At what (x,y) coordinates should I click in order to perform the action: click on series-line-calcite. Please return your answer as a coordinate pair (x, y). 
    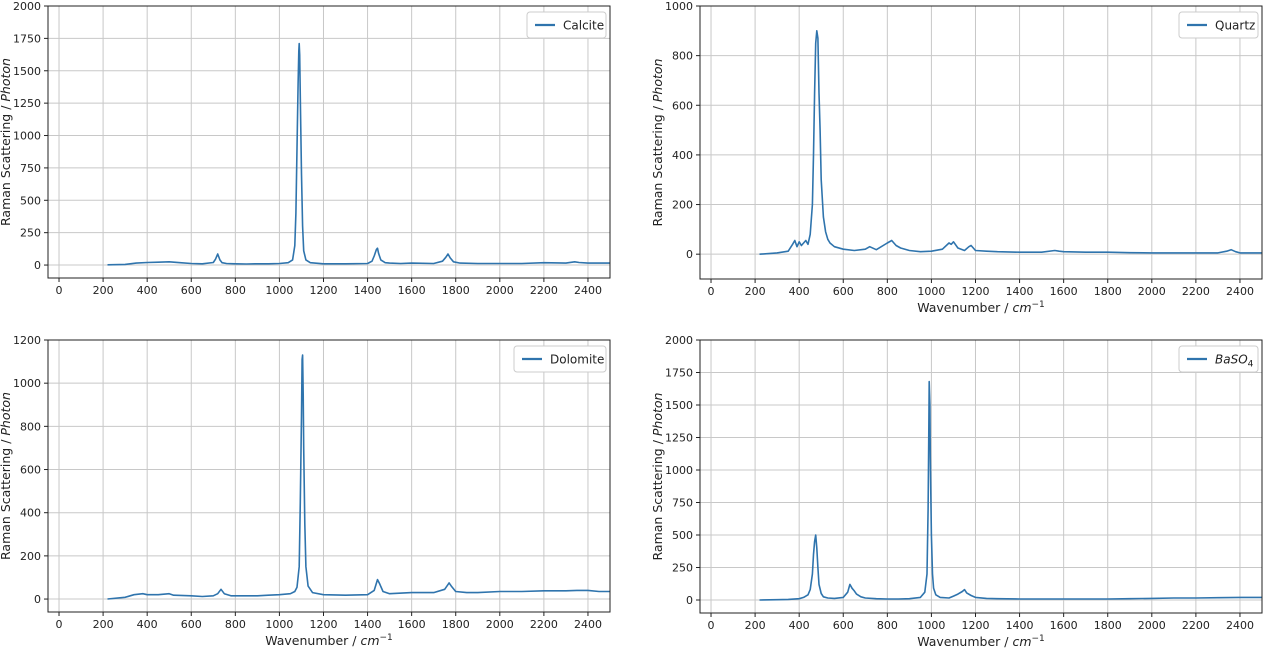
    Looking at the image, I should click on (358, 154).